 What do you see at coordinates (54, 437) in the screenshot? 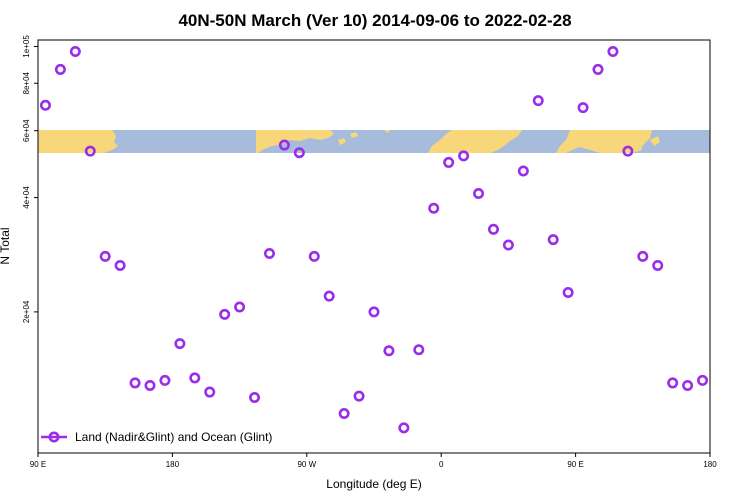
I see `legend-marker` at bounding box center [54, 437].